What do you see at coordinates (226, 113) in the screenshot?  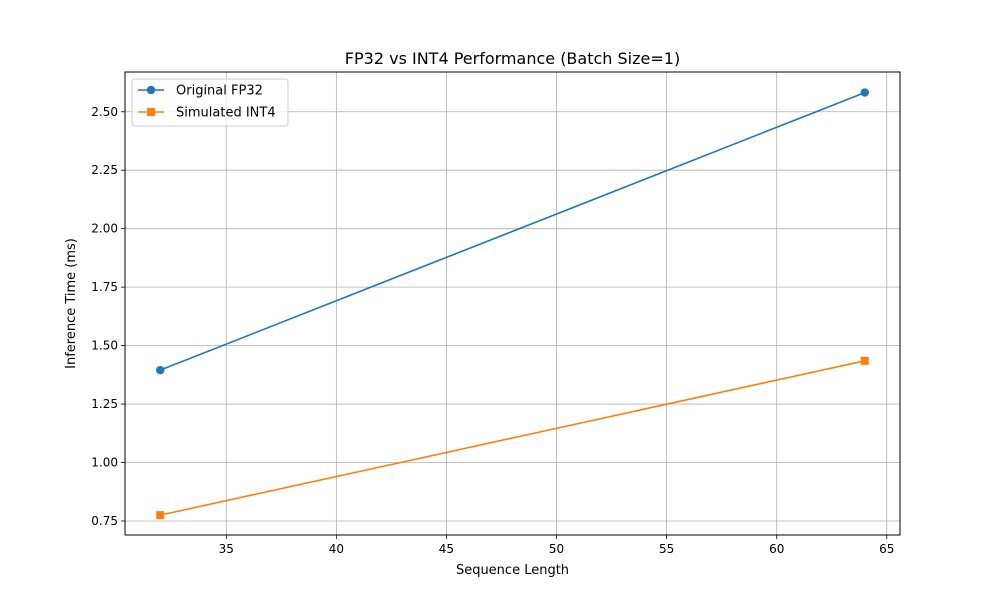 I see `legend-label: Simulated INT4` at bounding box center [226, 113].